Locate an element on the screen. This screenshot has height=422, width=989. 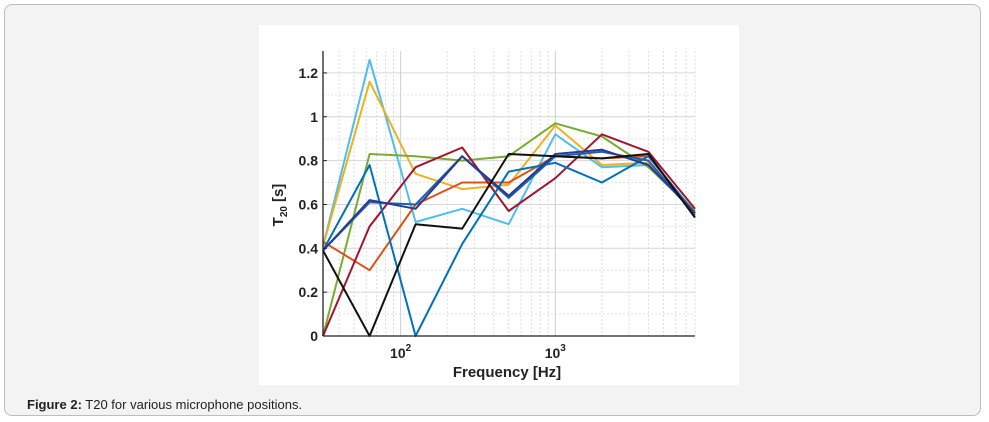
y-axis-label-unit: [s] is located at coordinates (278, 193).